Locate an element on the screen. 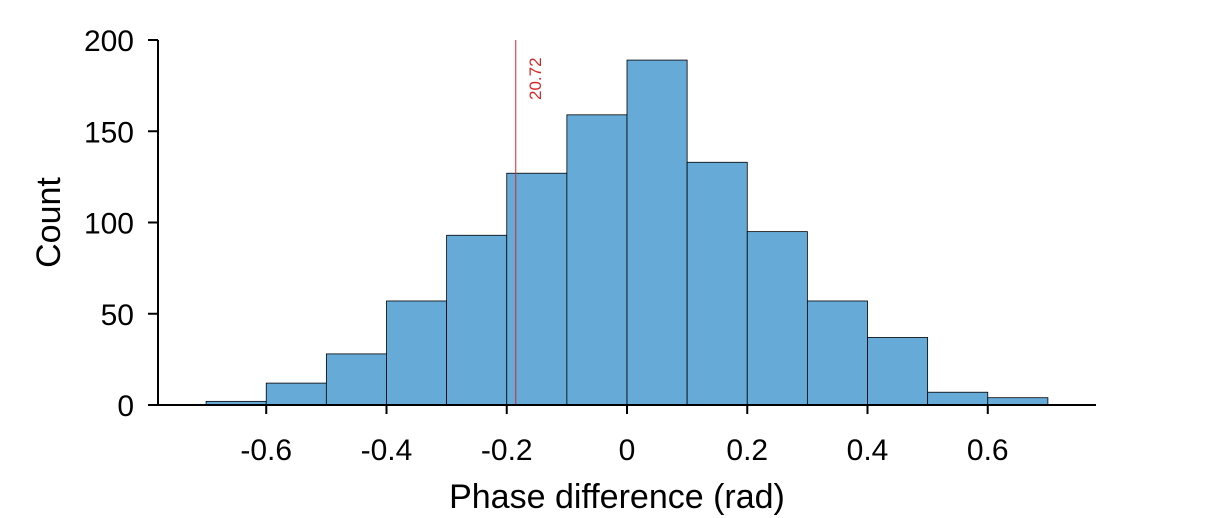  y-tick-label: 50 is located at coordinates (117, 315).